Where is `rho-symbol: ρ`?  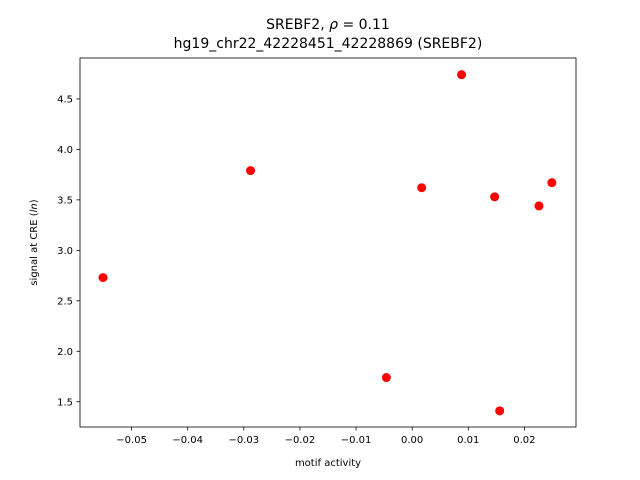
rho-symbol: ρ is located at coordinates (333, 25).